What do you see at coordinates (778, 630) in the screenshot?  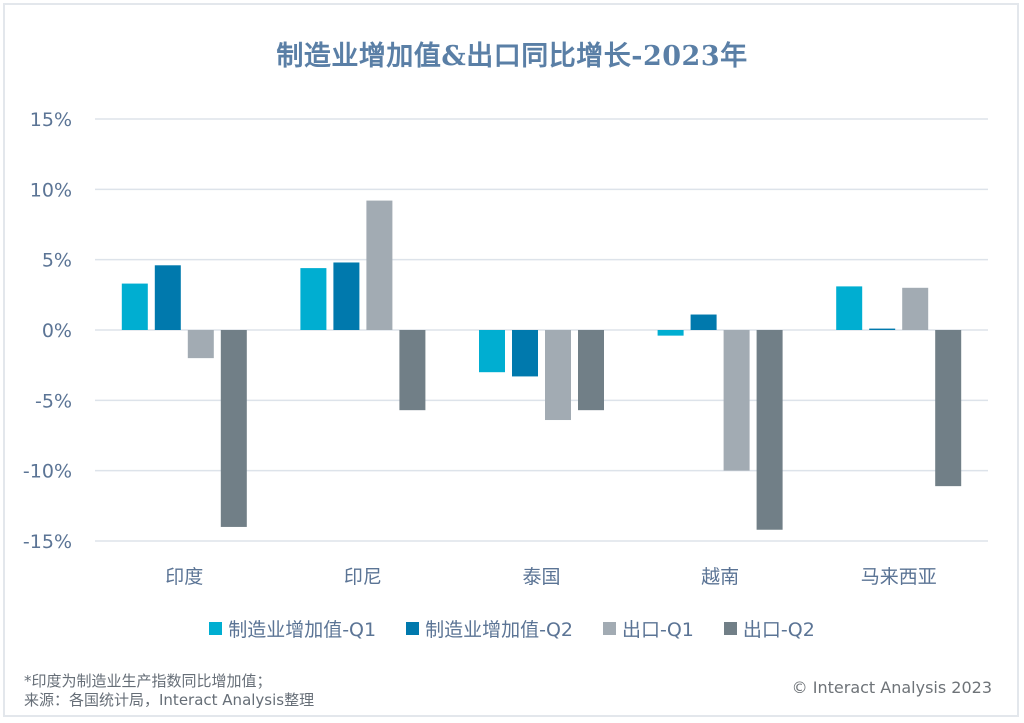 I see `legend-label: 出口-Q2` at bounding box center [778, 630].